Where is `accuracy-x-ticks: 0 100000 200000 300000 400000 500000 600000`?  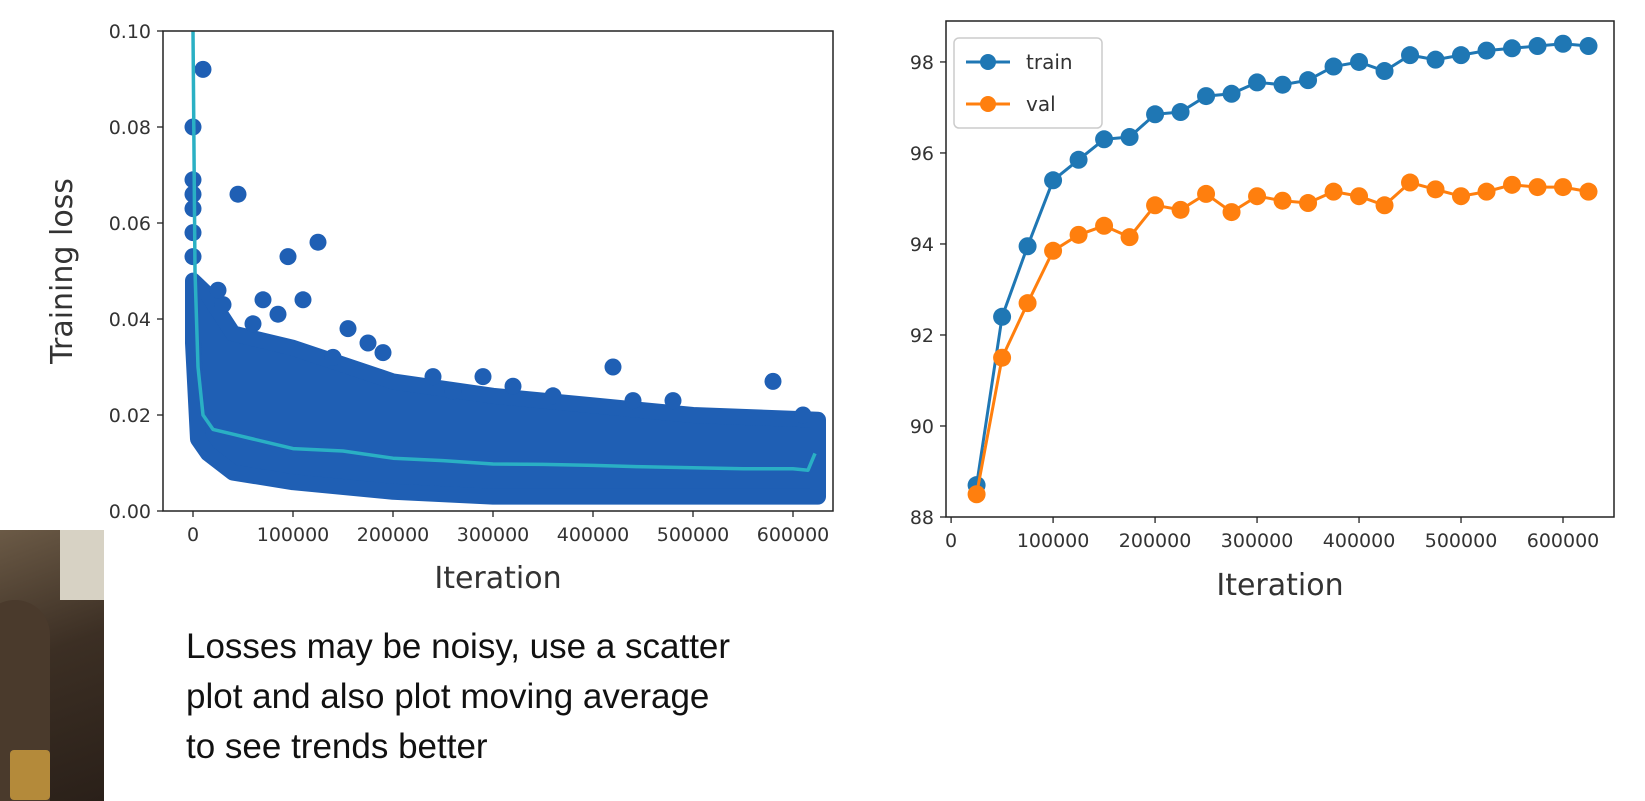 accuracy-x-ticks: 0 100000 200000 300000 400000 500000 600000 is located at coordinates (1272, 534).